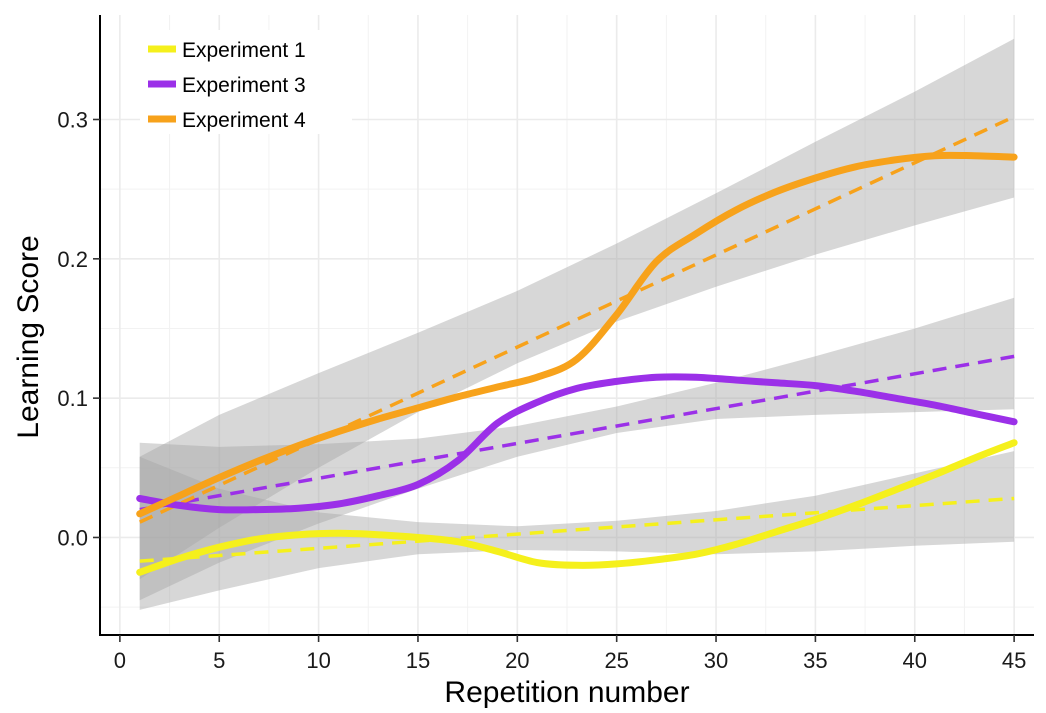  What do you see at coordinates (566, 692) in the screenshot?
I see `x-axis-title: Repetition number` at bounding box center [566, 692].